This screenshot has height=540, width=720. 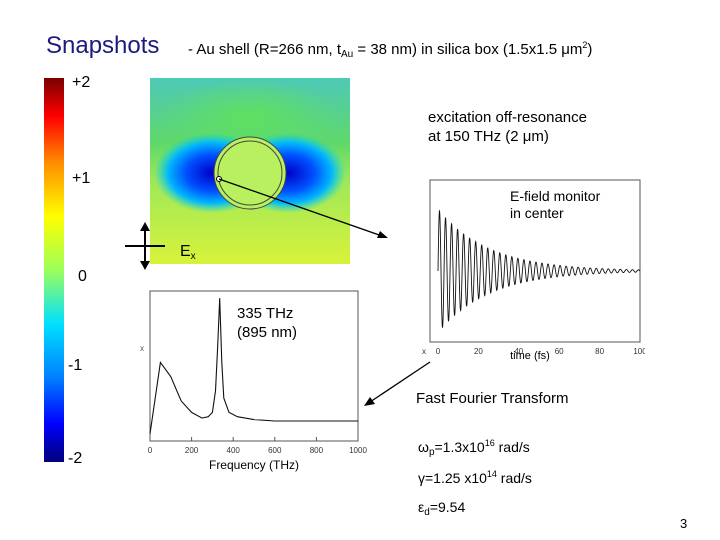 I want to click on param-permittivity: εd=9.54, so click(x=441, y=508).